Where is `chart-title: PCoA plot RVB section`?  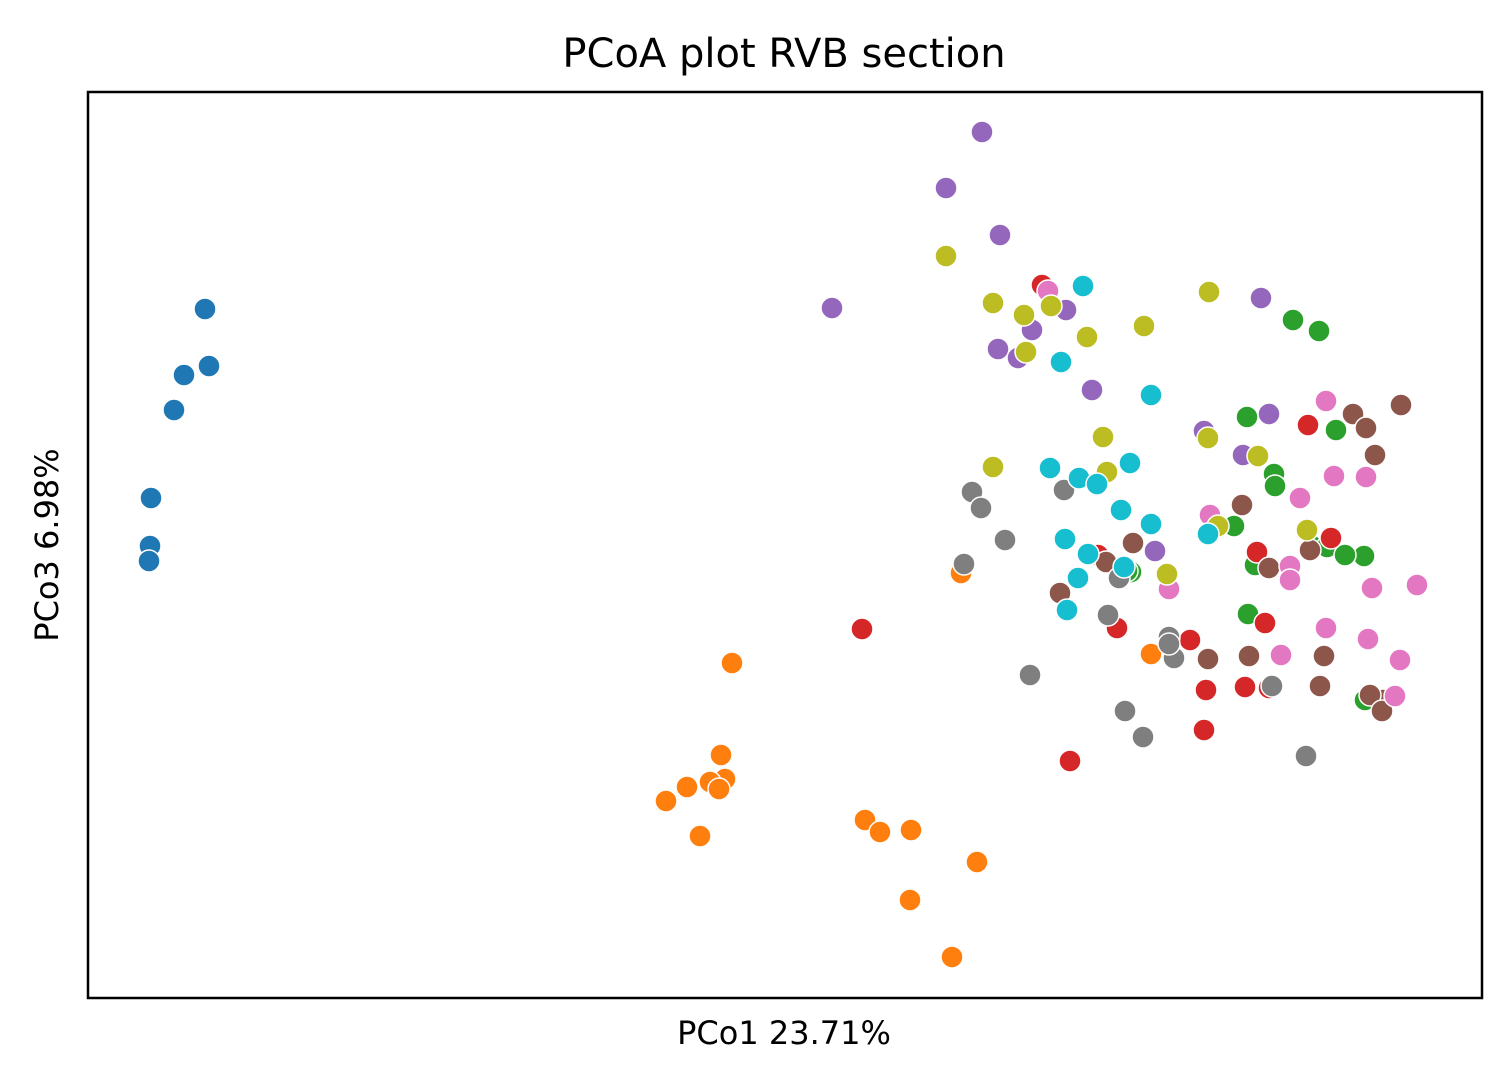 chart-title: PCoA plot RVB section is located at coordinates (783, 54).